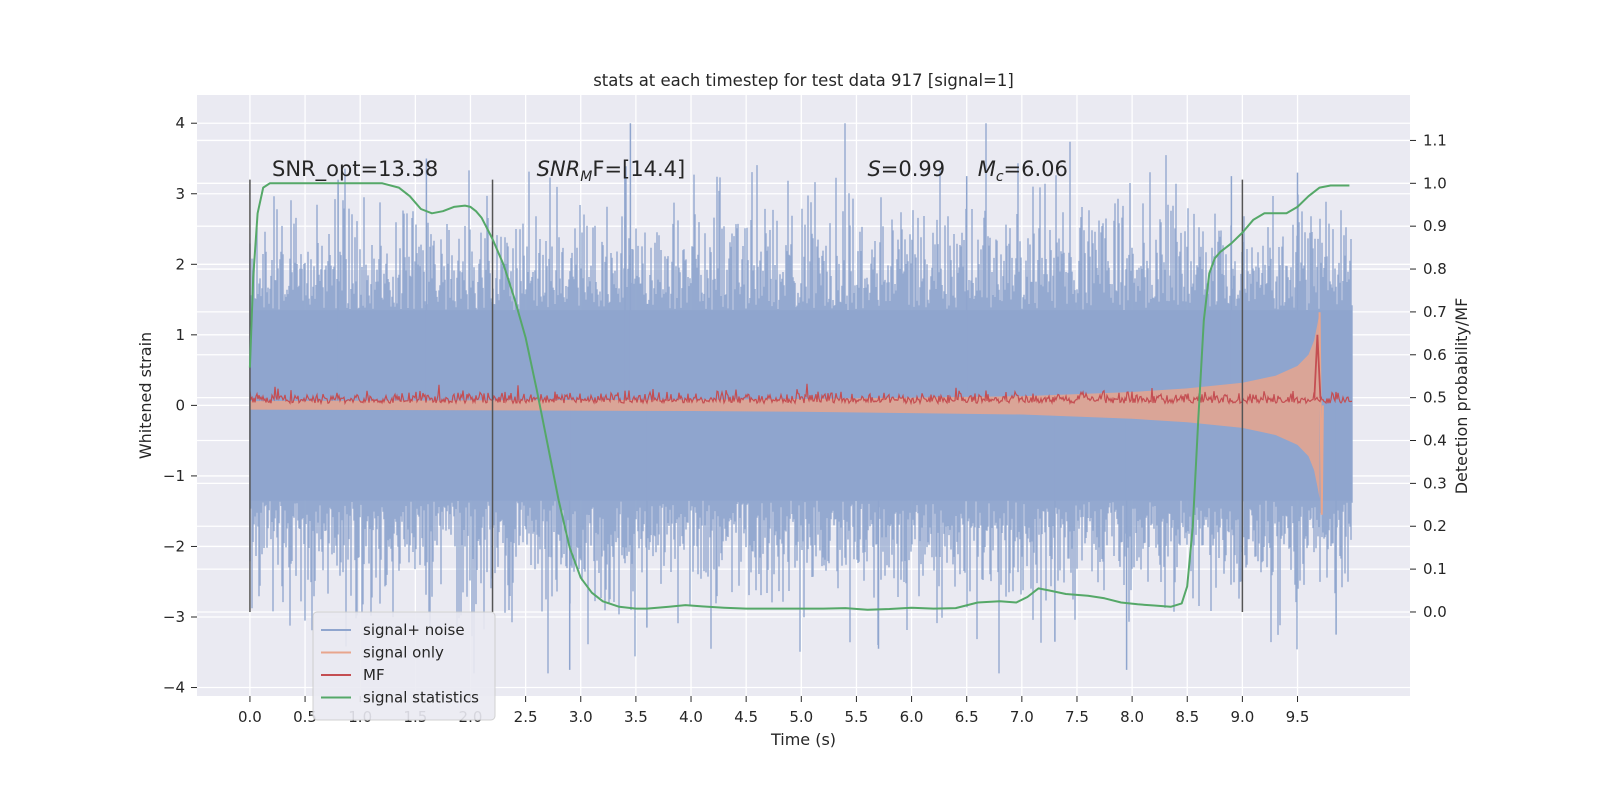 This screenshot has height=800, width=1600. I want to click on y2-tick-label: 0.3, so click(1435, 483).